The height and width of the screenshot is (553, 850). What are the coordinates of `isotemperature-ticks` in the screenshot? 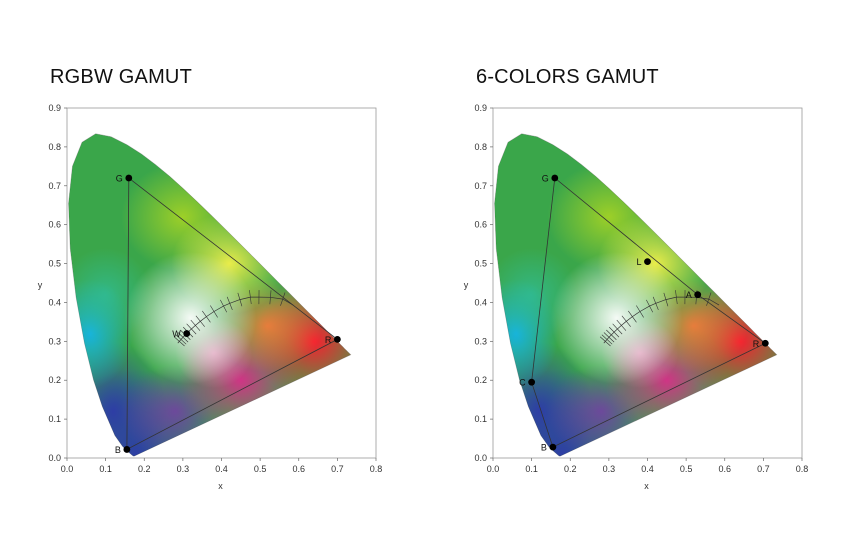 It's located at (655, 318).